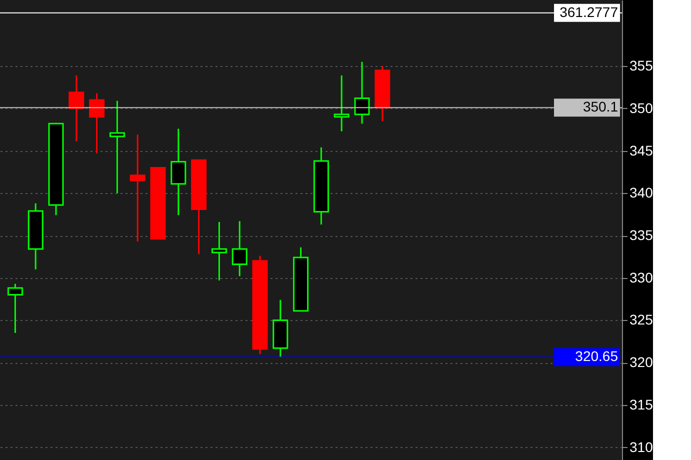 This screenshot has height=460, width=691. What do you see at coordinates (642, 108) in the screenshot?
I see `y-tick-label: 350` at bounding box center [642, 108].